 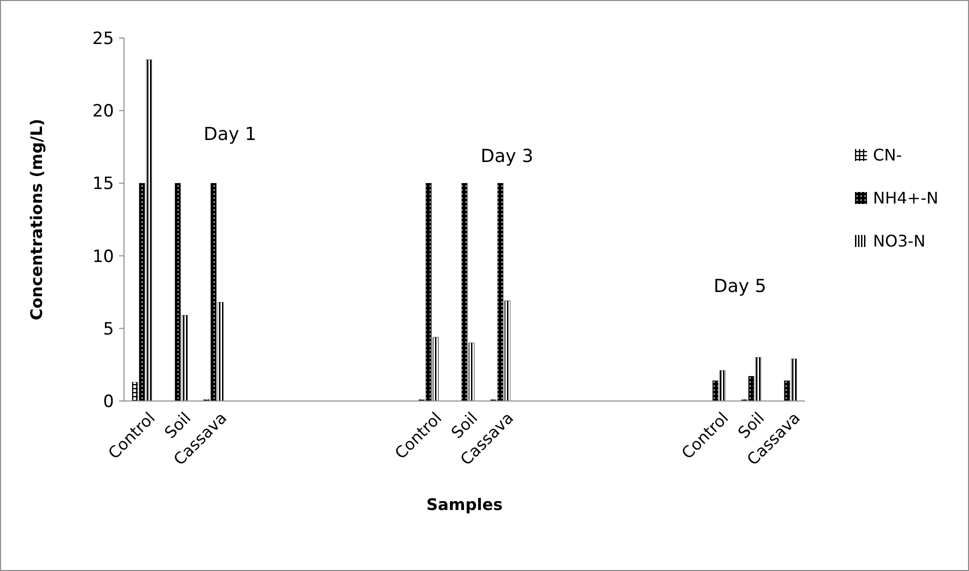 What do you see at coordinates (108, 402) in the screenshot?
I see `y-tick-label: 0` at bounding box center [108, 402].